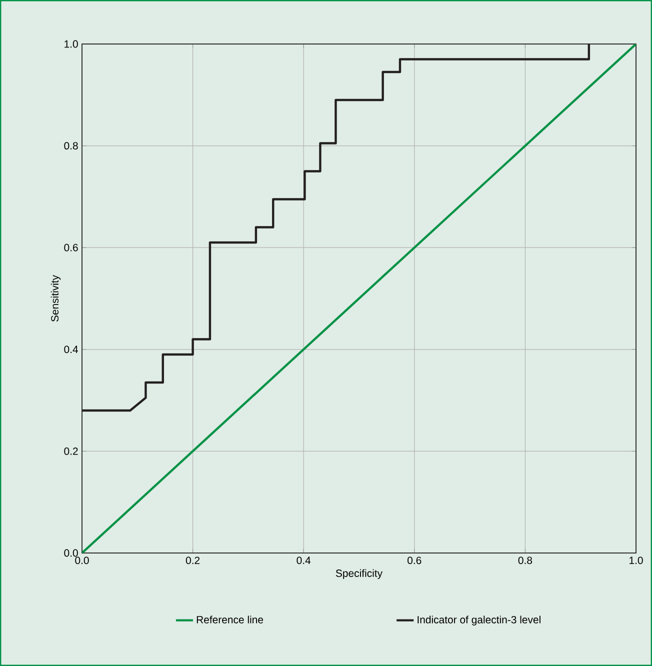  Describe the element at coordinates (193, 560) in the screenshot. I see `x-tick-label: 0.2` at that location.